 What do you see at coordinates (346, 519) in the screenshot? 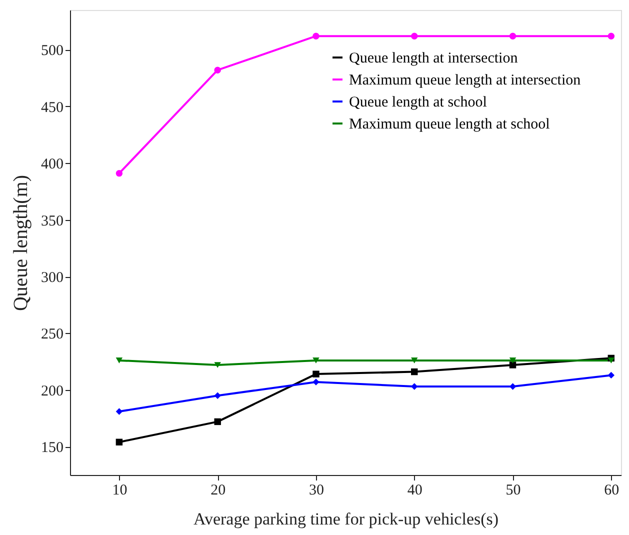
I see `x-axis-title: Average parking time for pick-up vehicles(s)` at bounding box center [346, 519].